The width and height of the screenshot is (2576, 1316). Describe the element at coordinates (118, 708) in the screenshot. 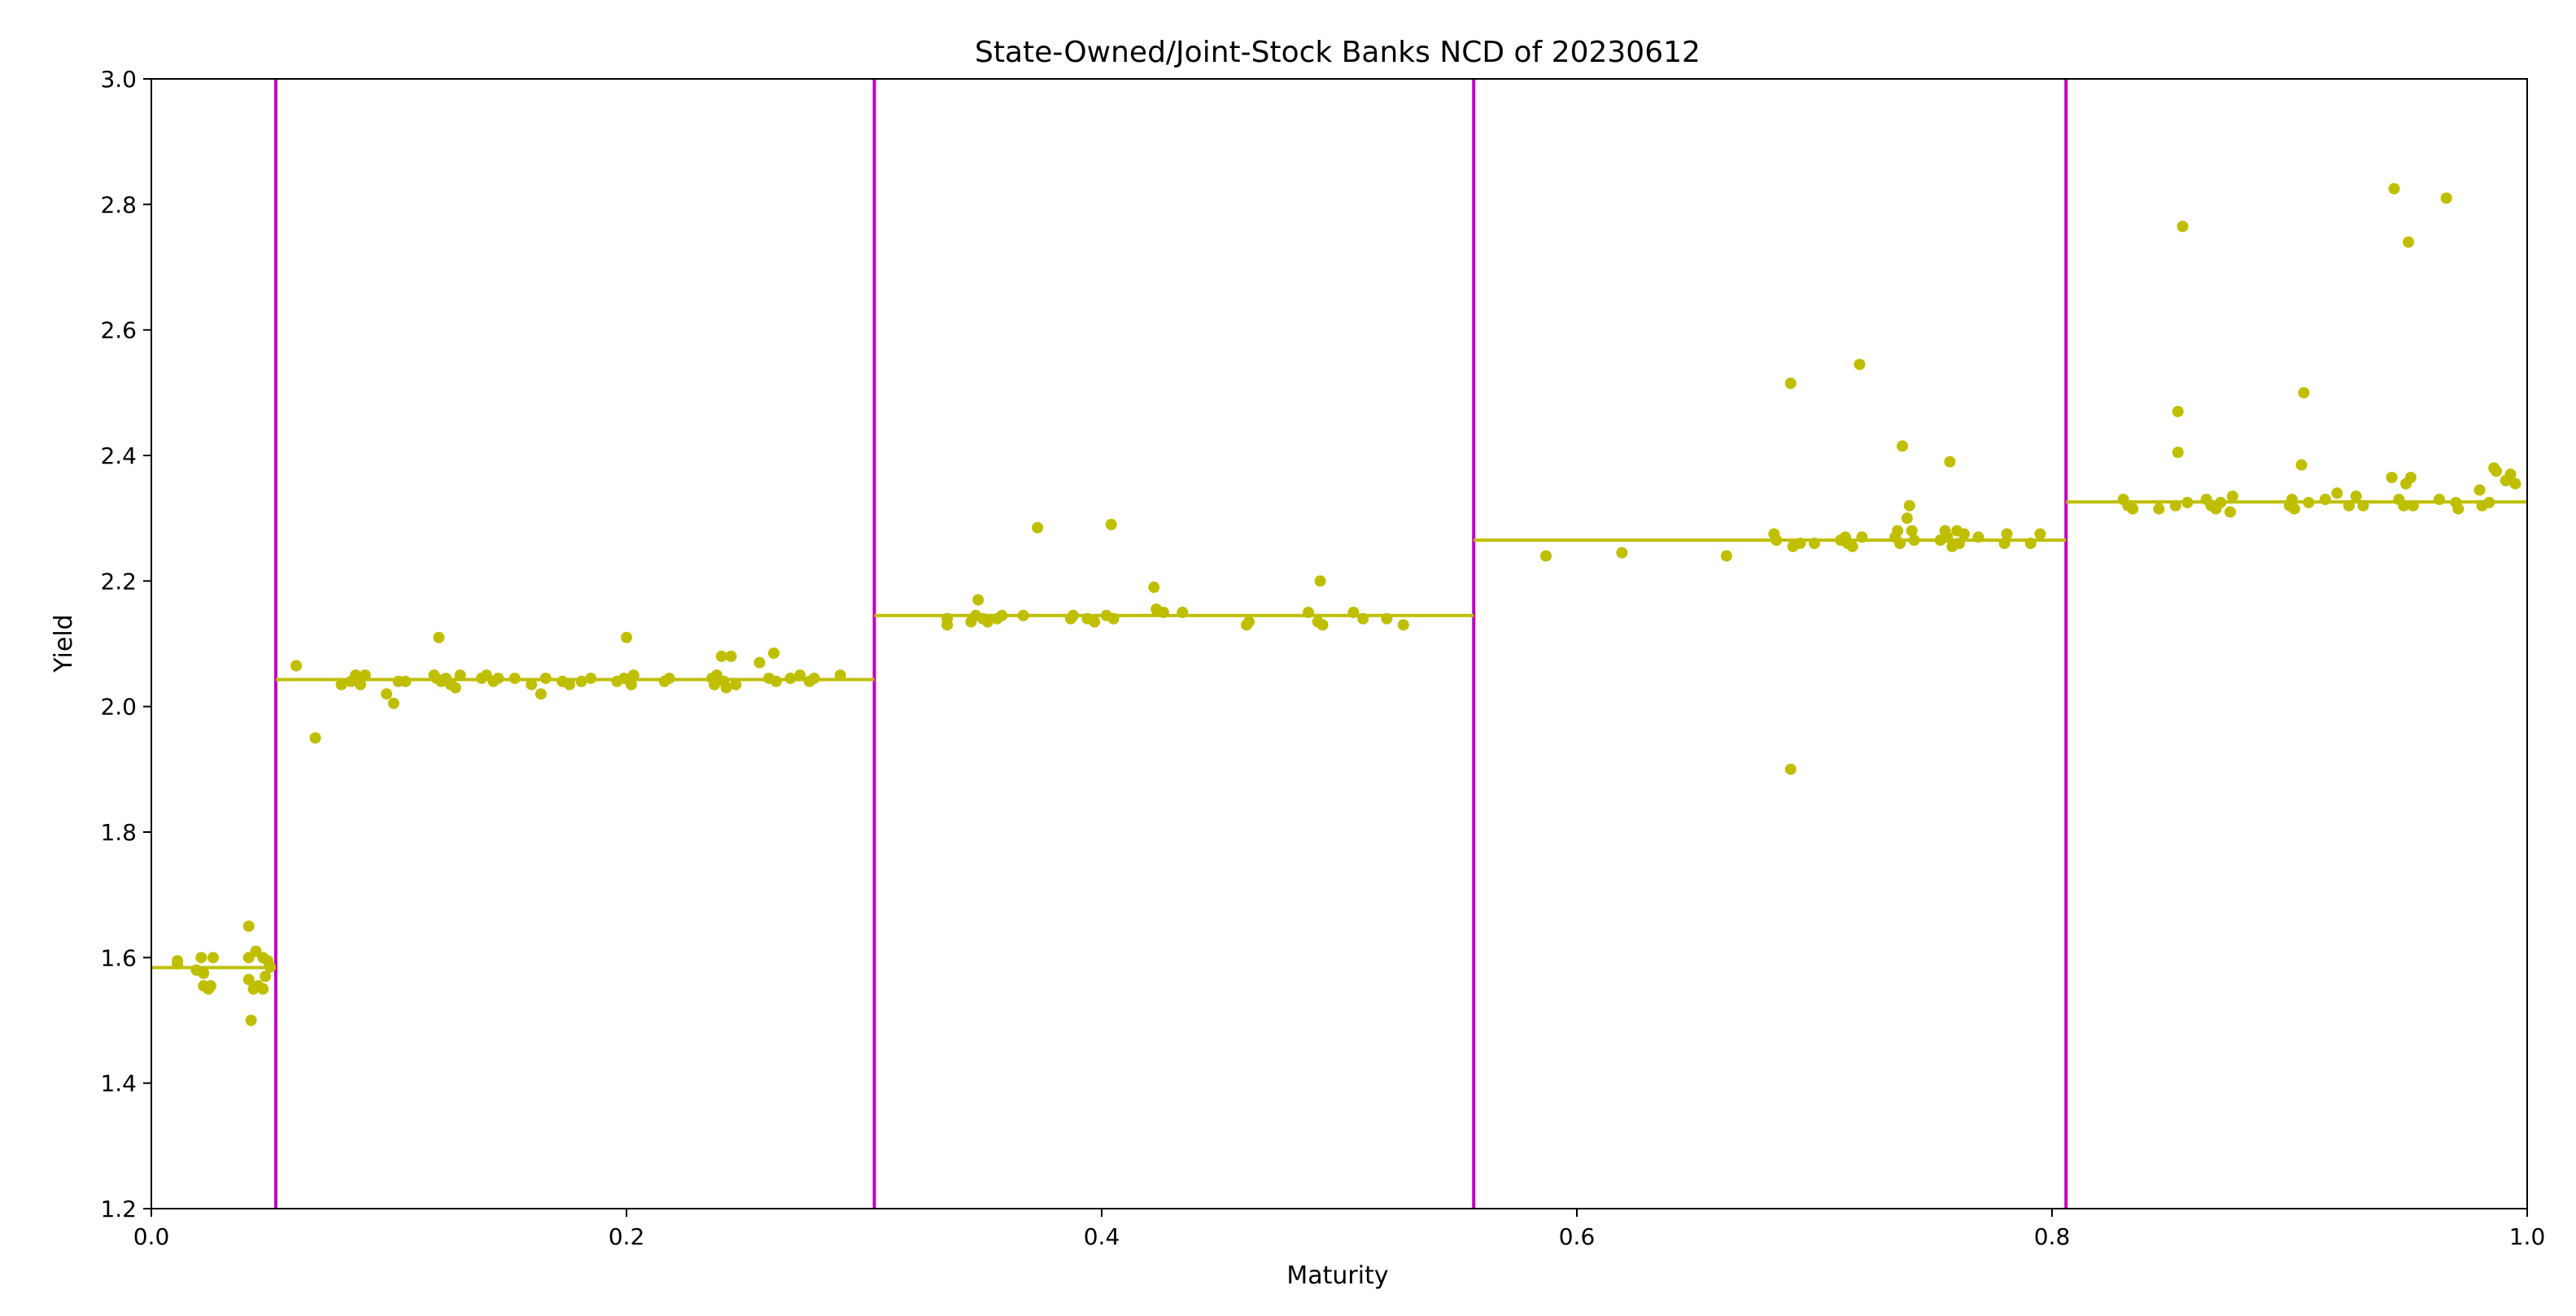

I see `y-tick-label: 2.0` at that location.